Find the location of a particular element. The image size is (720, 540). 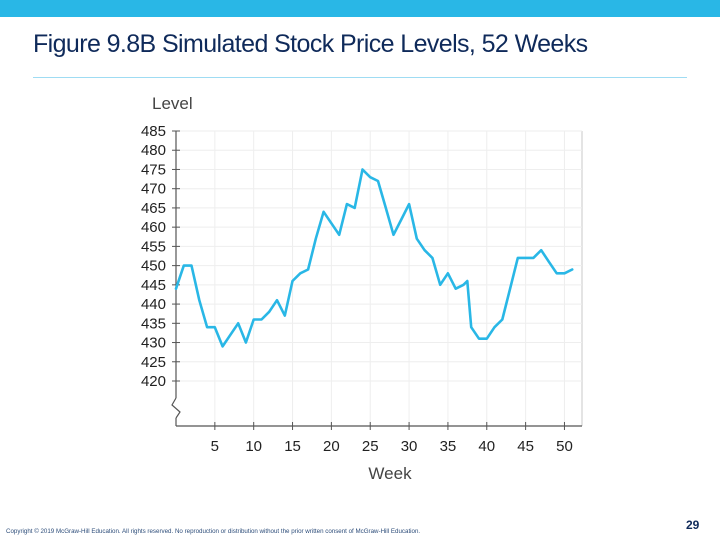

y-tick-label: 485 is located at coordinates (153, 131).